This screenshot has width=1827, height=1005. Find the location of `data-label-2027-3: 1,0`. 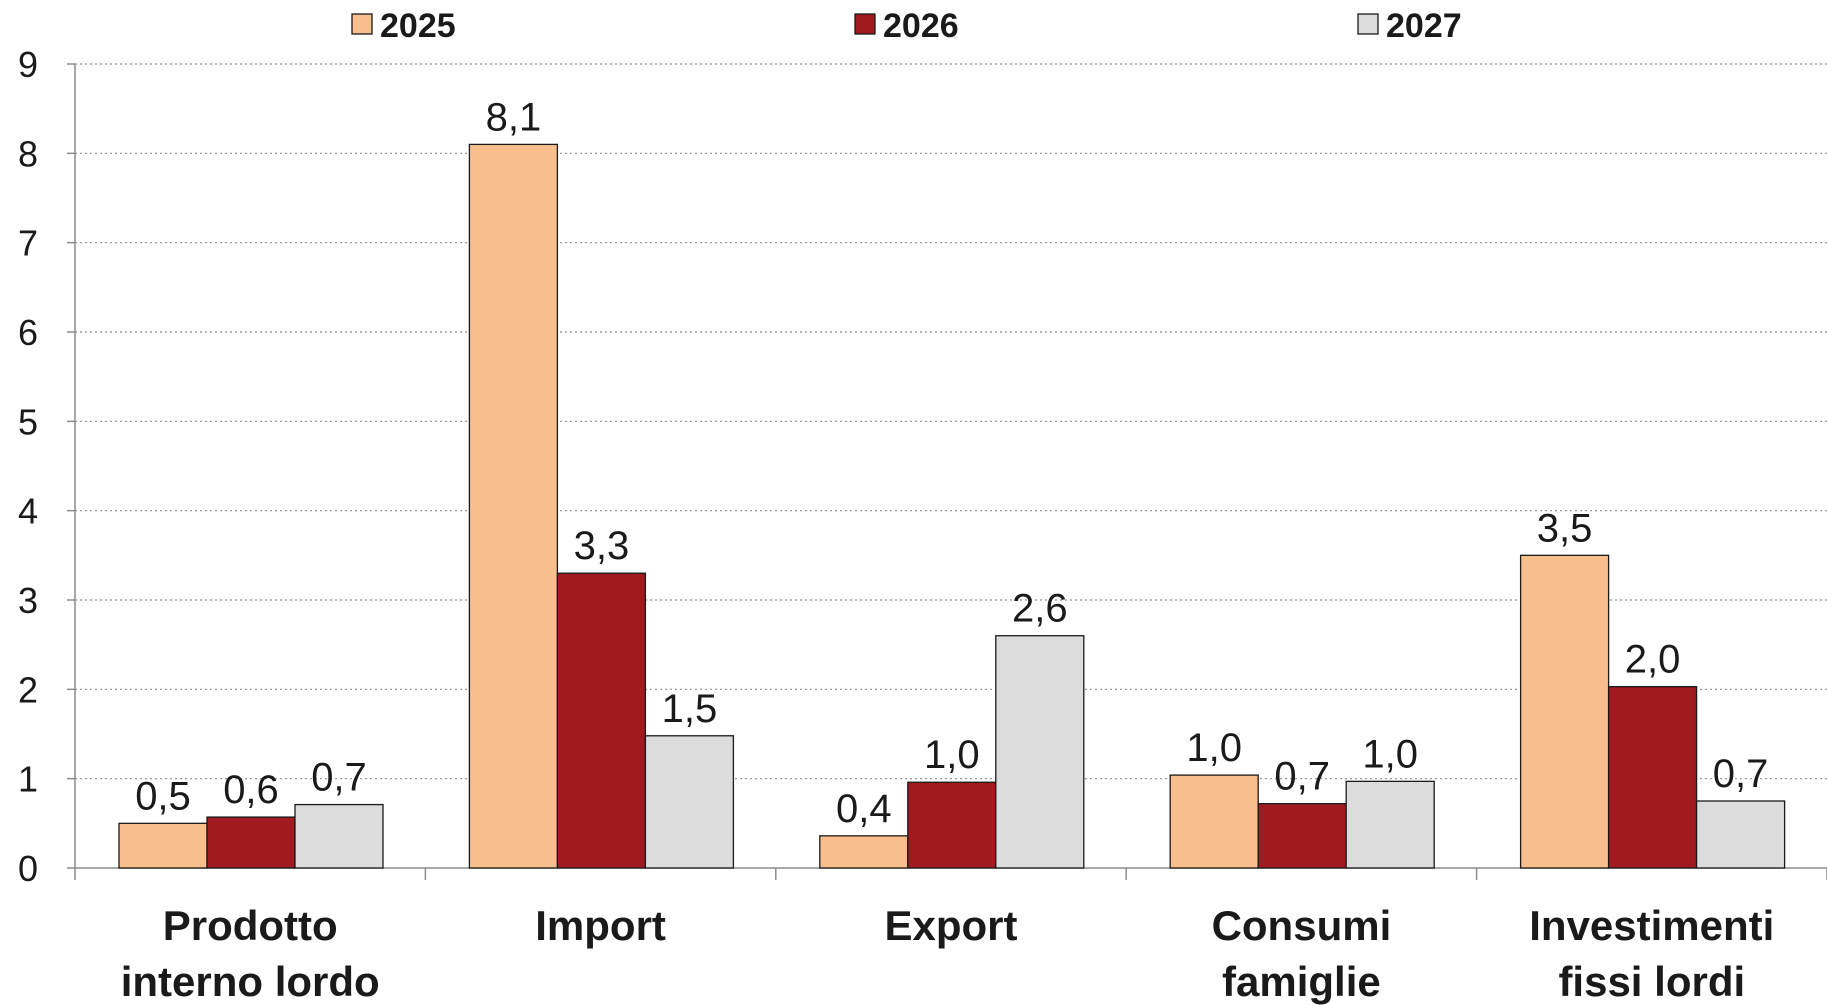

data-label-2027-3: 1,0 is located at coordinates (1390, 754).